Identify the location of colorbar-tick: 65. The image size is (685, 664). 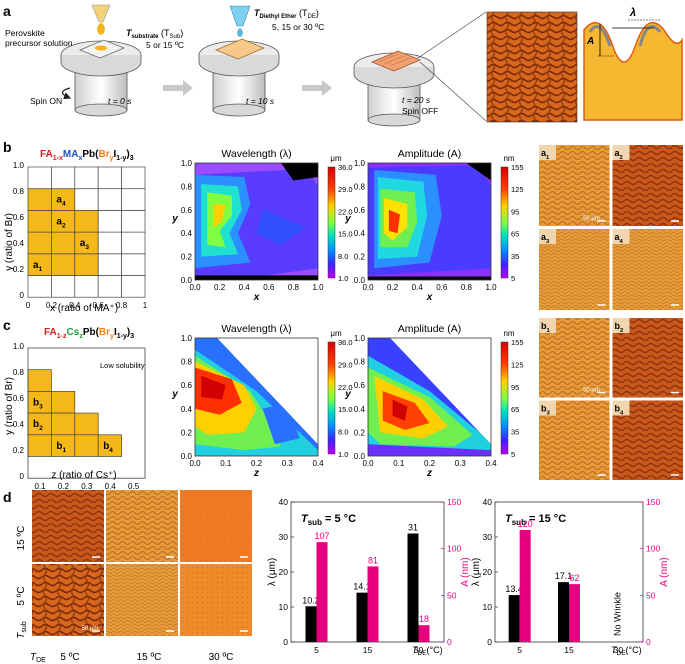
(515, 234).